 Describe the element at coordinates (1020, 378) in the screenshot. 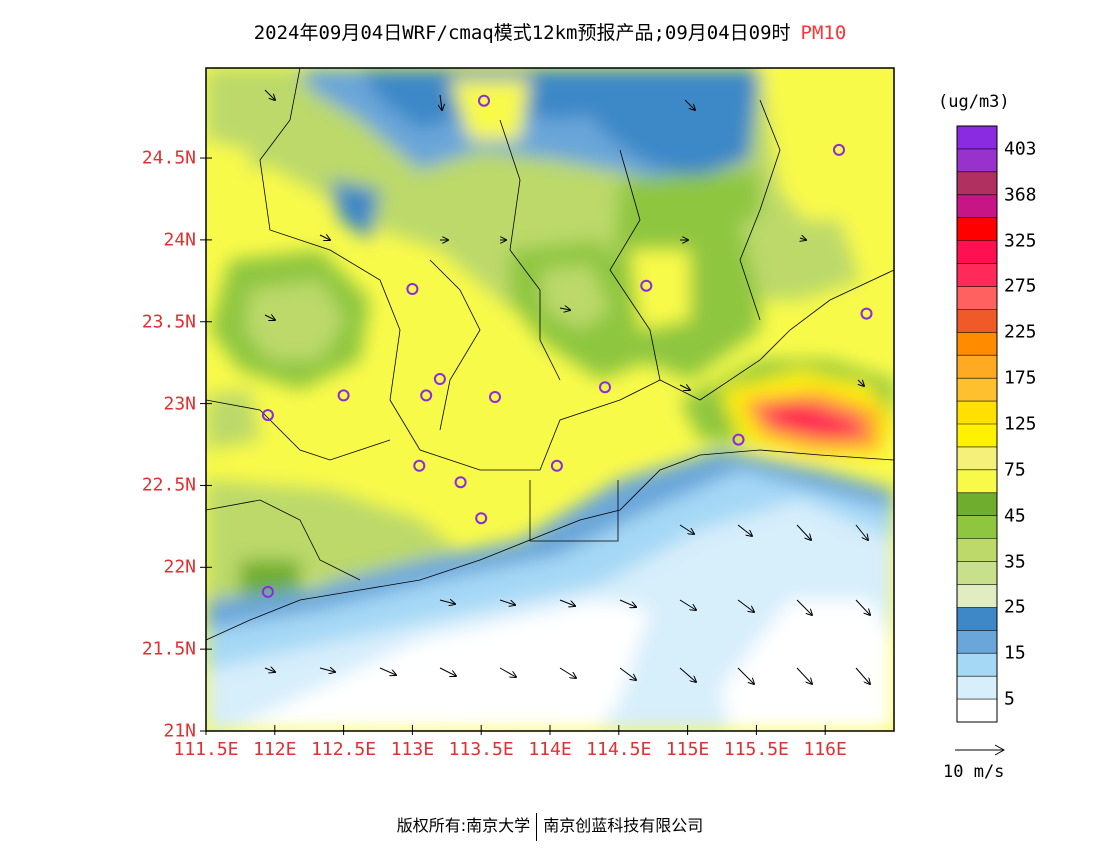

I see `colorbar-label: 175` at that location.